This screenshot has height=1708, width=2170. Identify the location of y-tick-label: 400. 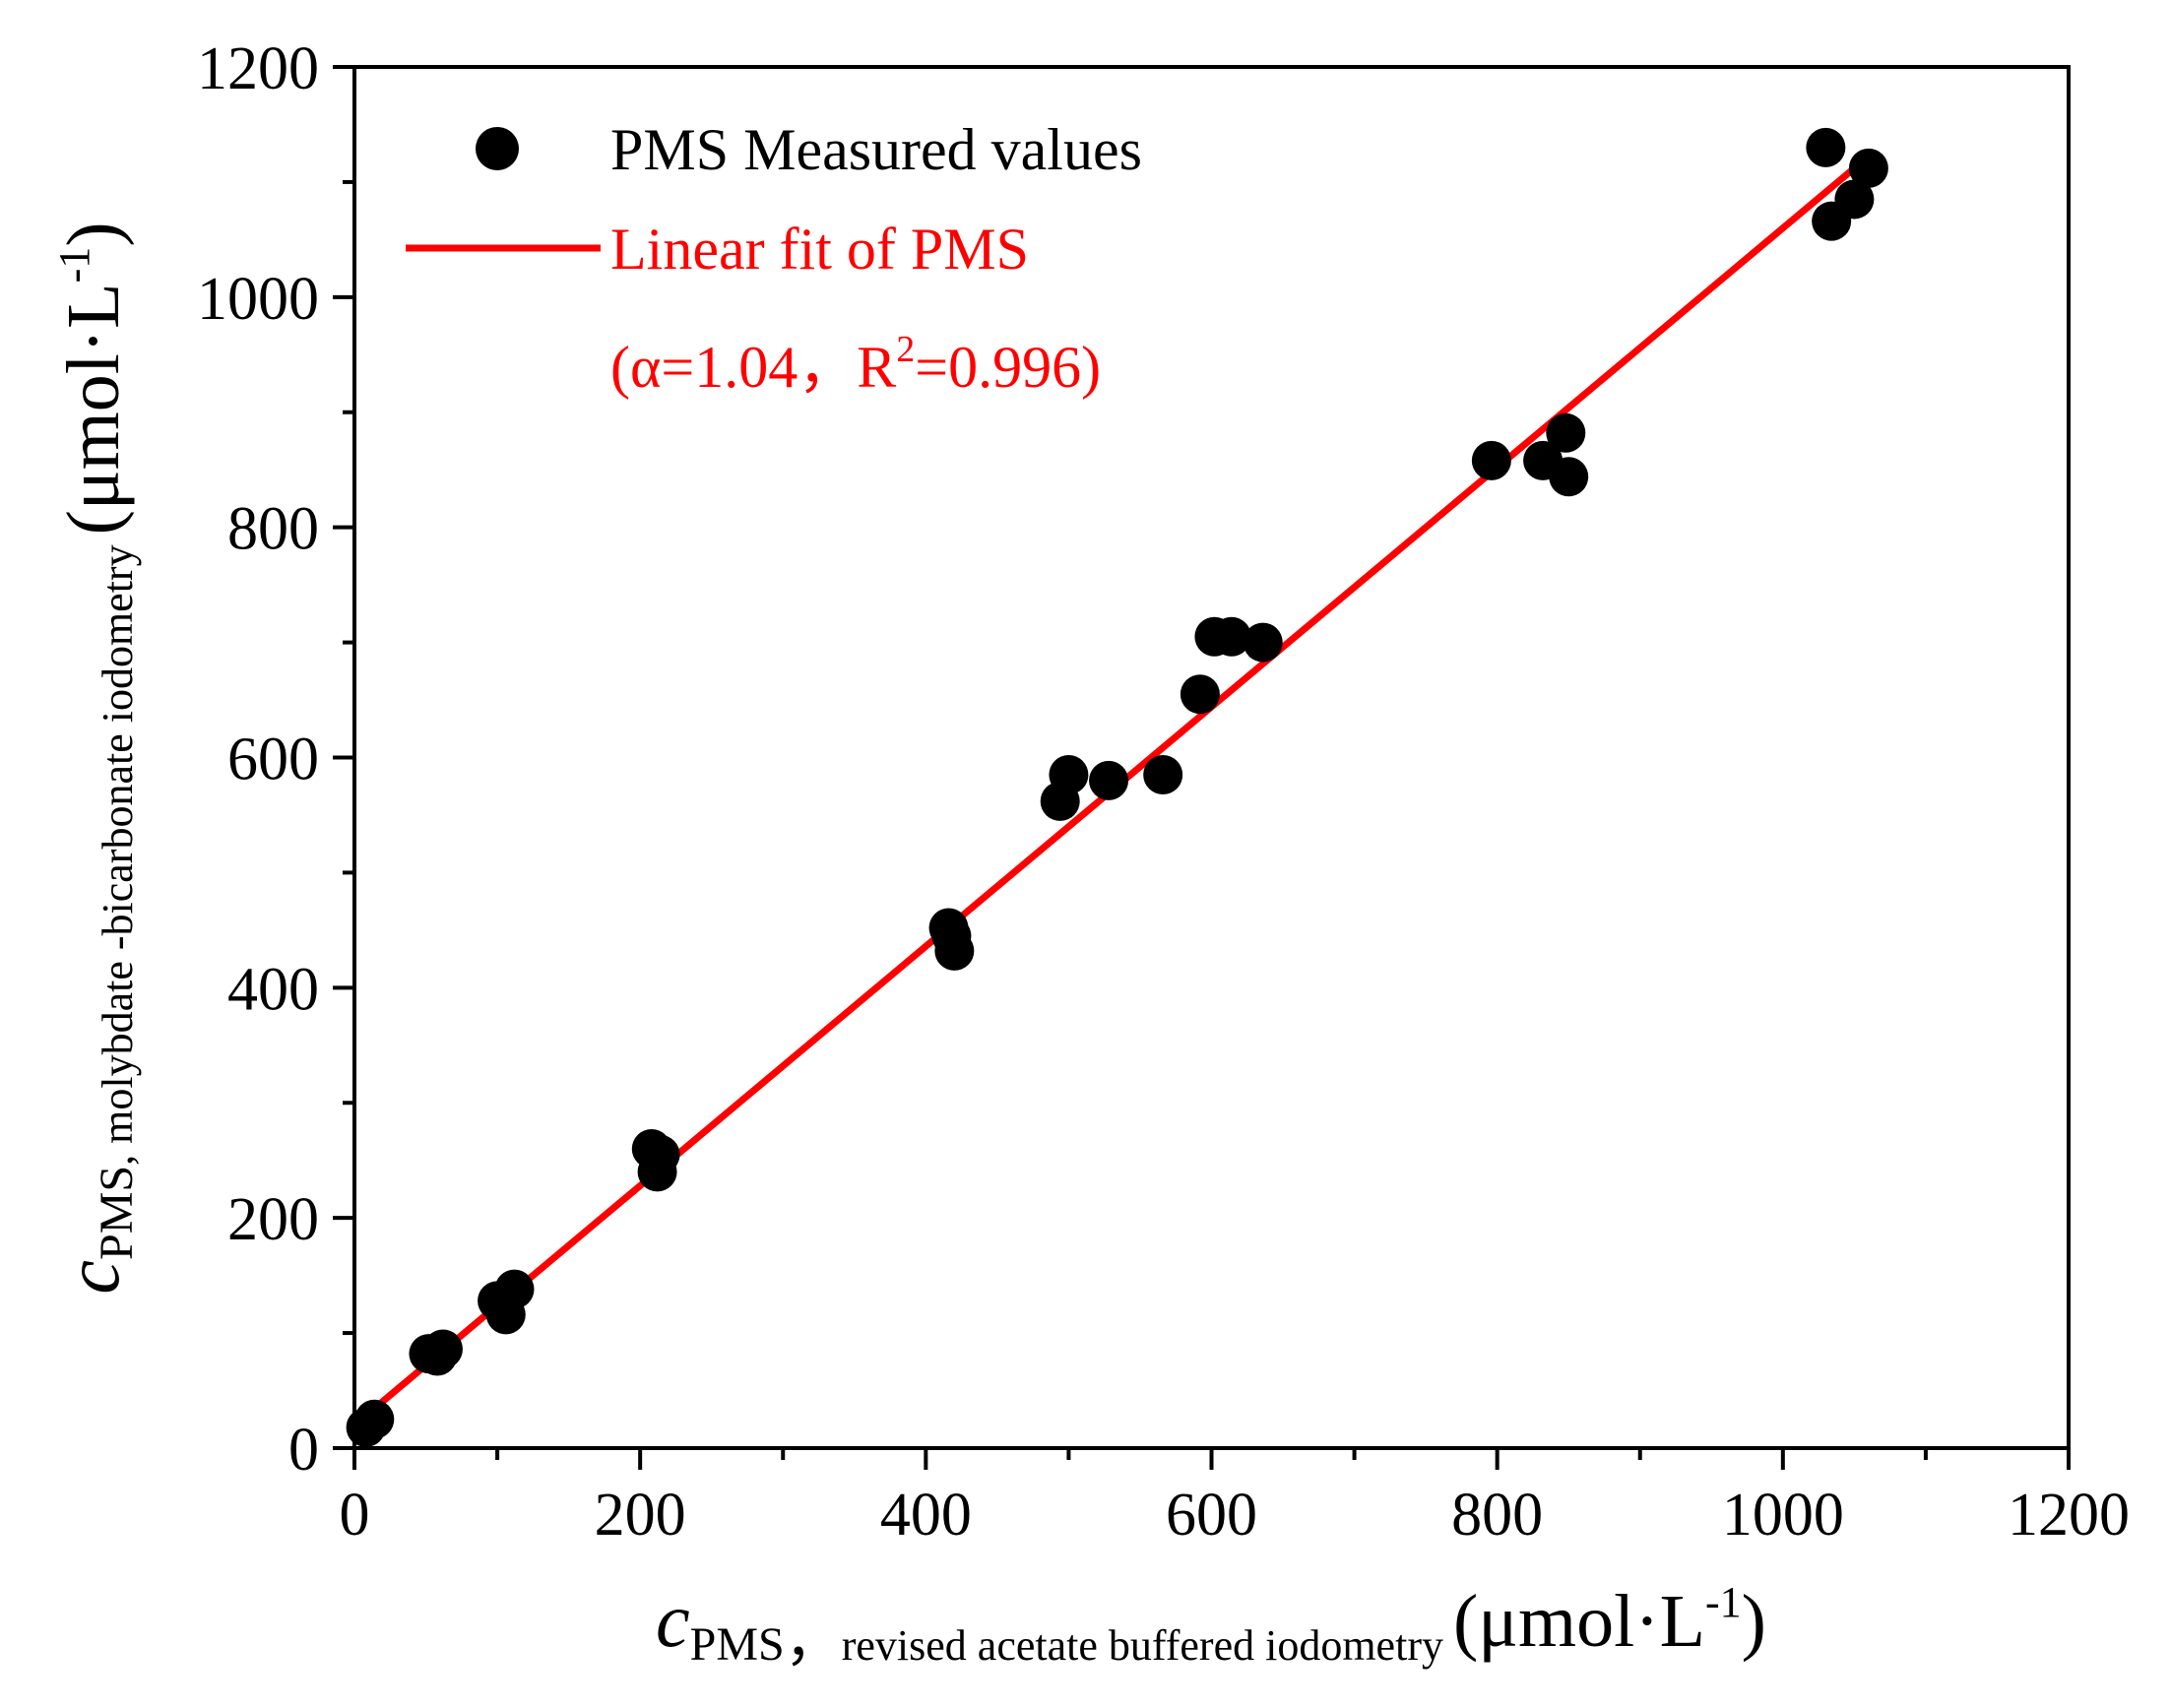
(273, 989).